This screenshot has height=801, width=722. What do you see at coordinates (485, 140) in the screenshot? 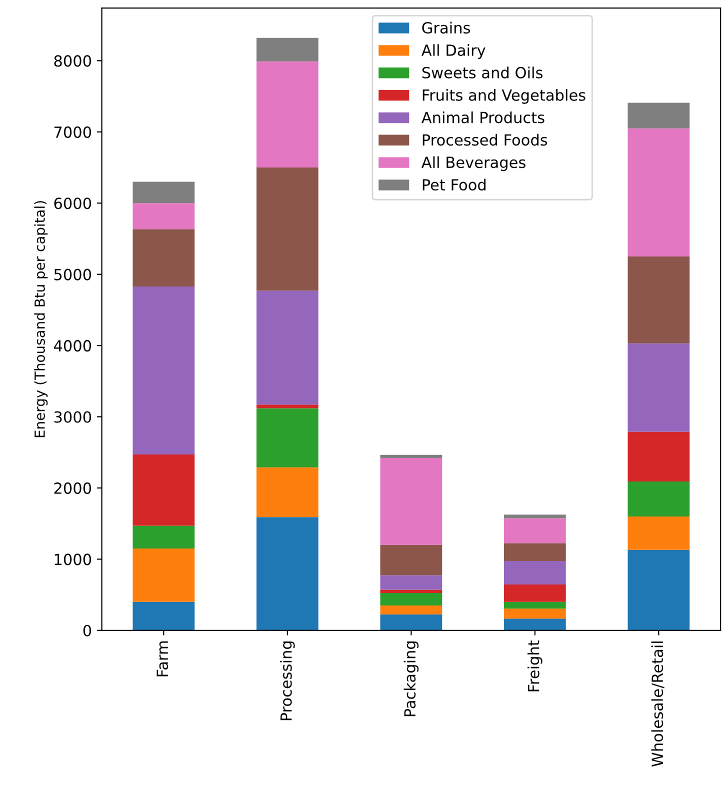
I see `legend-label: Processed Foods` at bounding box center [485, 140].